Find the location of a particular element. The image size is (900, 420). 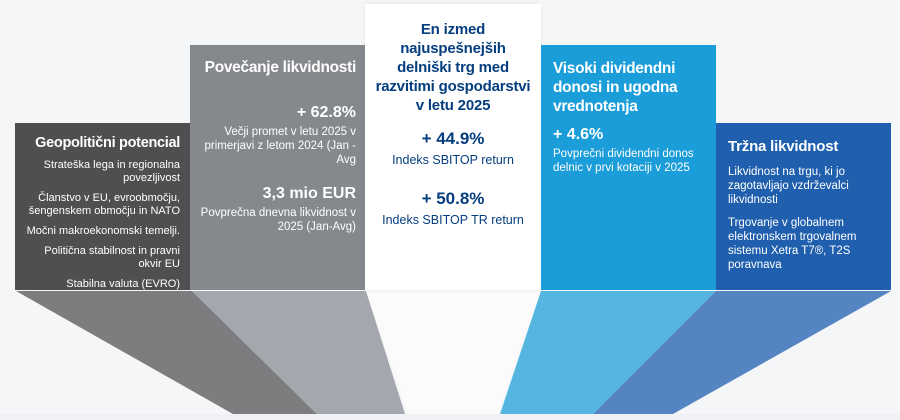

bottom-strip is located at coordinates (450, 417).